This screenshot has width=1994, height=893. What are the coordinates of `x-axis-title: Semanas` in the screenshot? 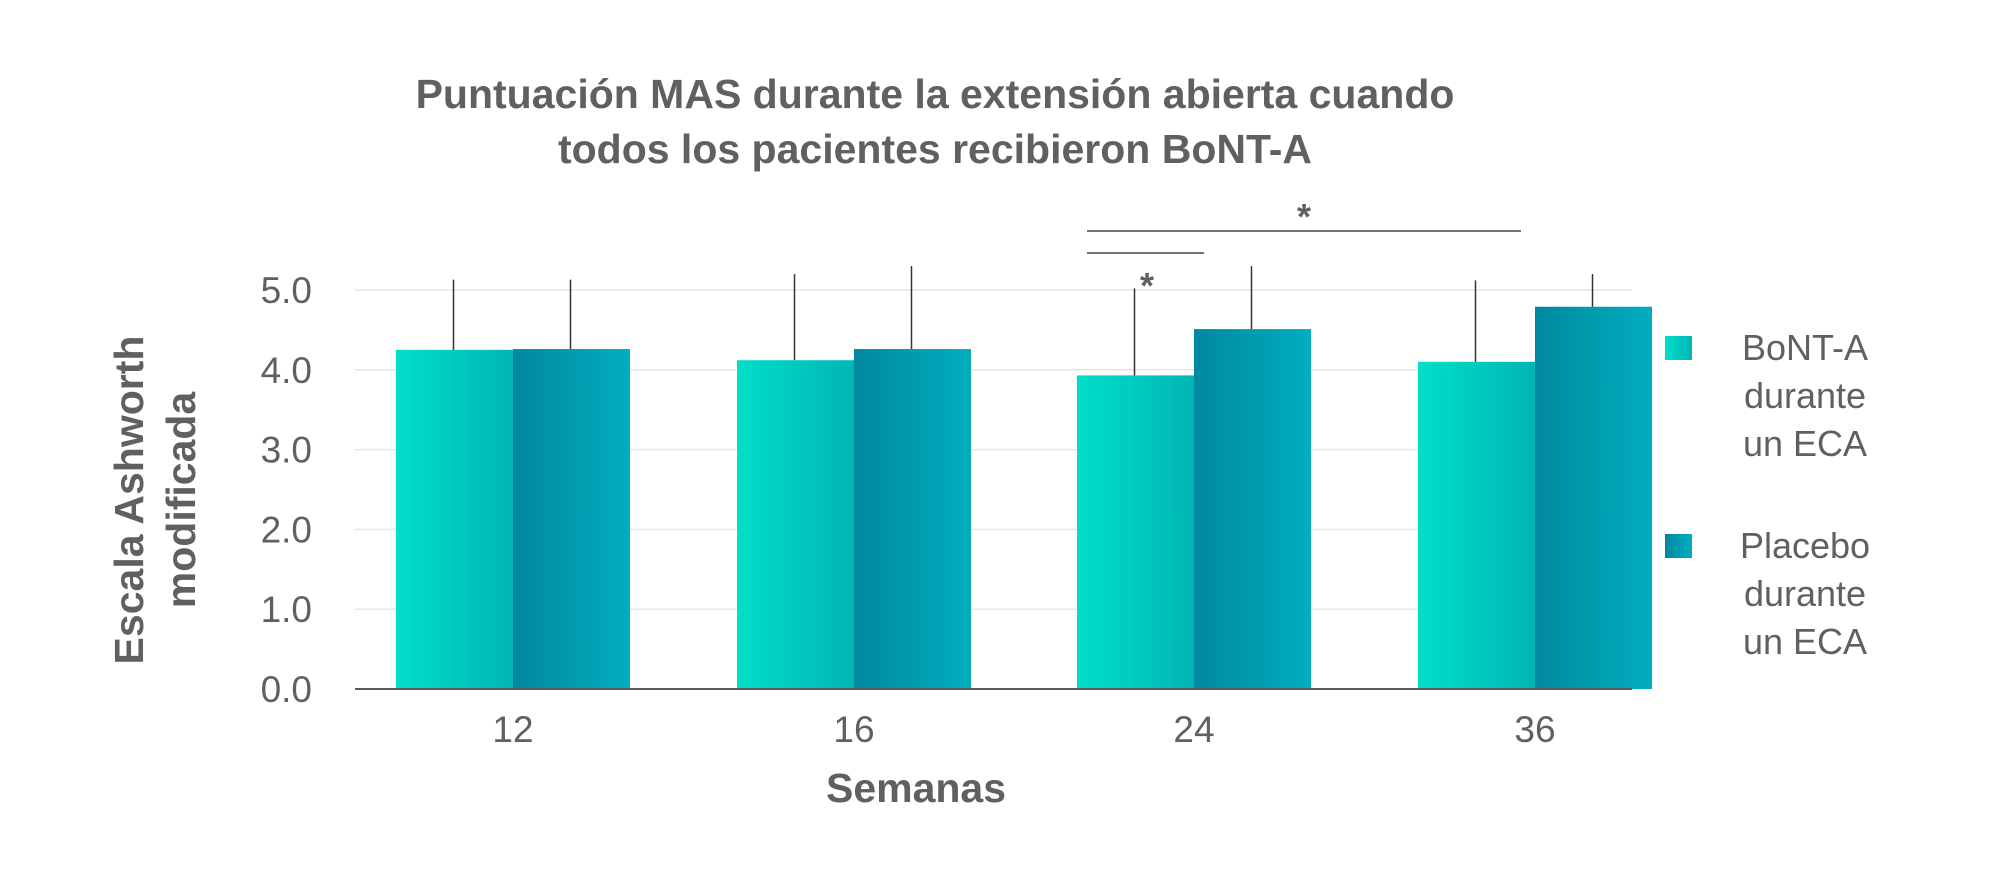 It's located at (916, 788).